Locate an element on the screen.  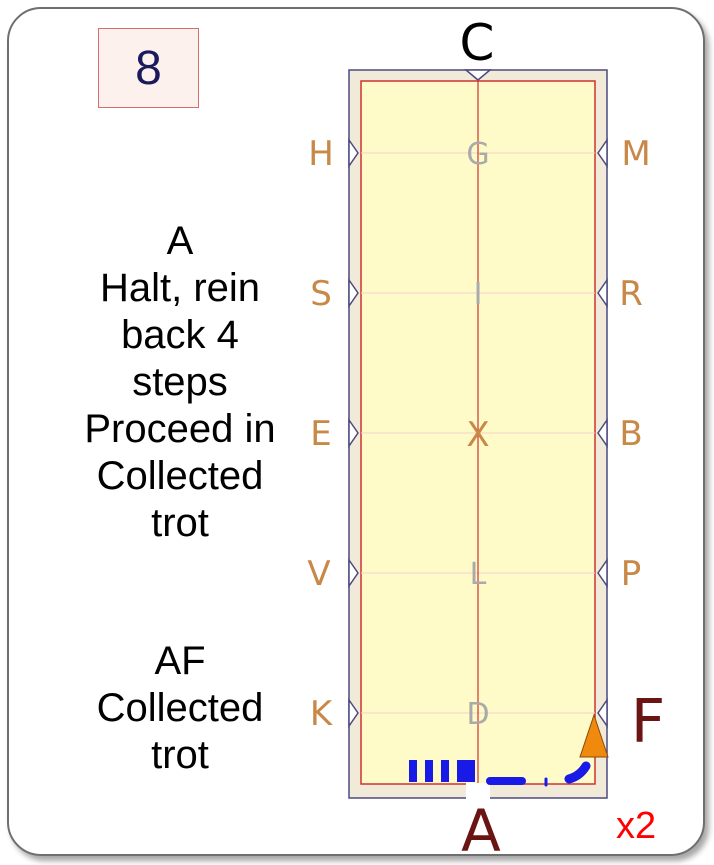
centerline-letter-i: I is located at coordinates (478, 294).